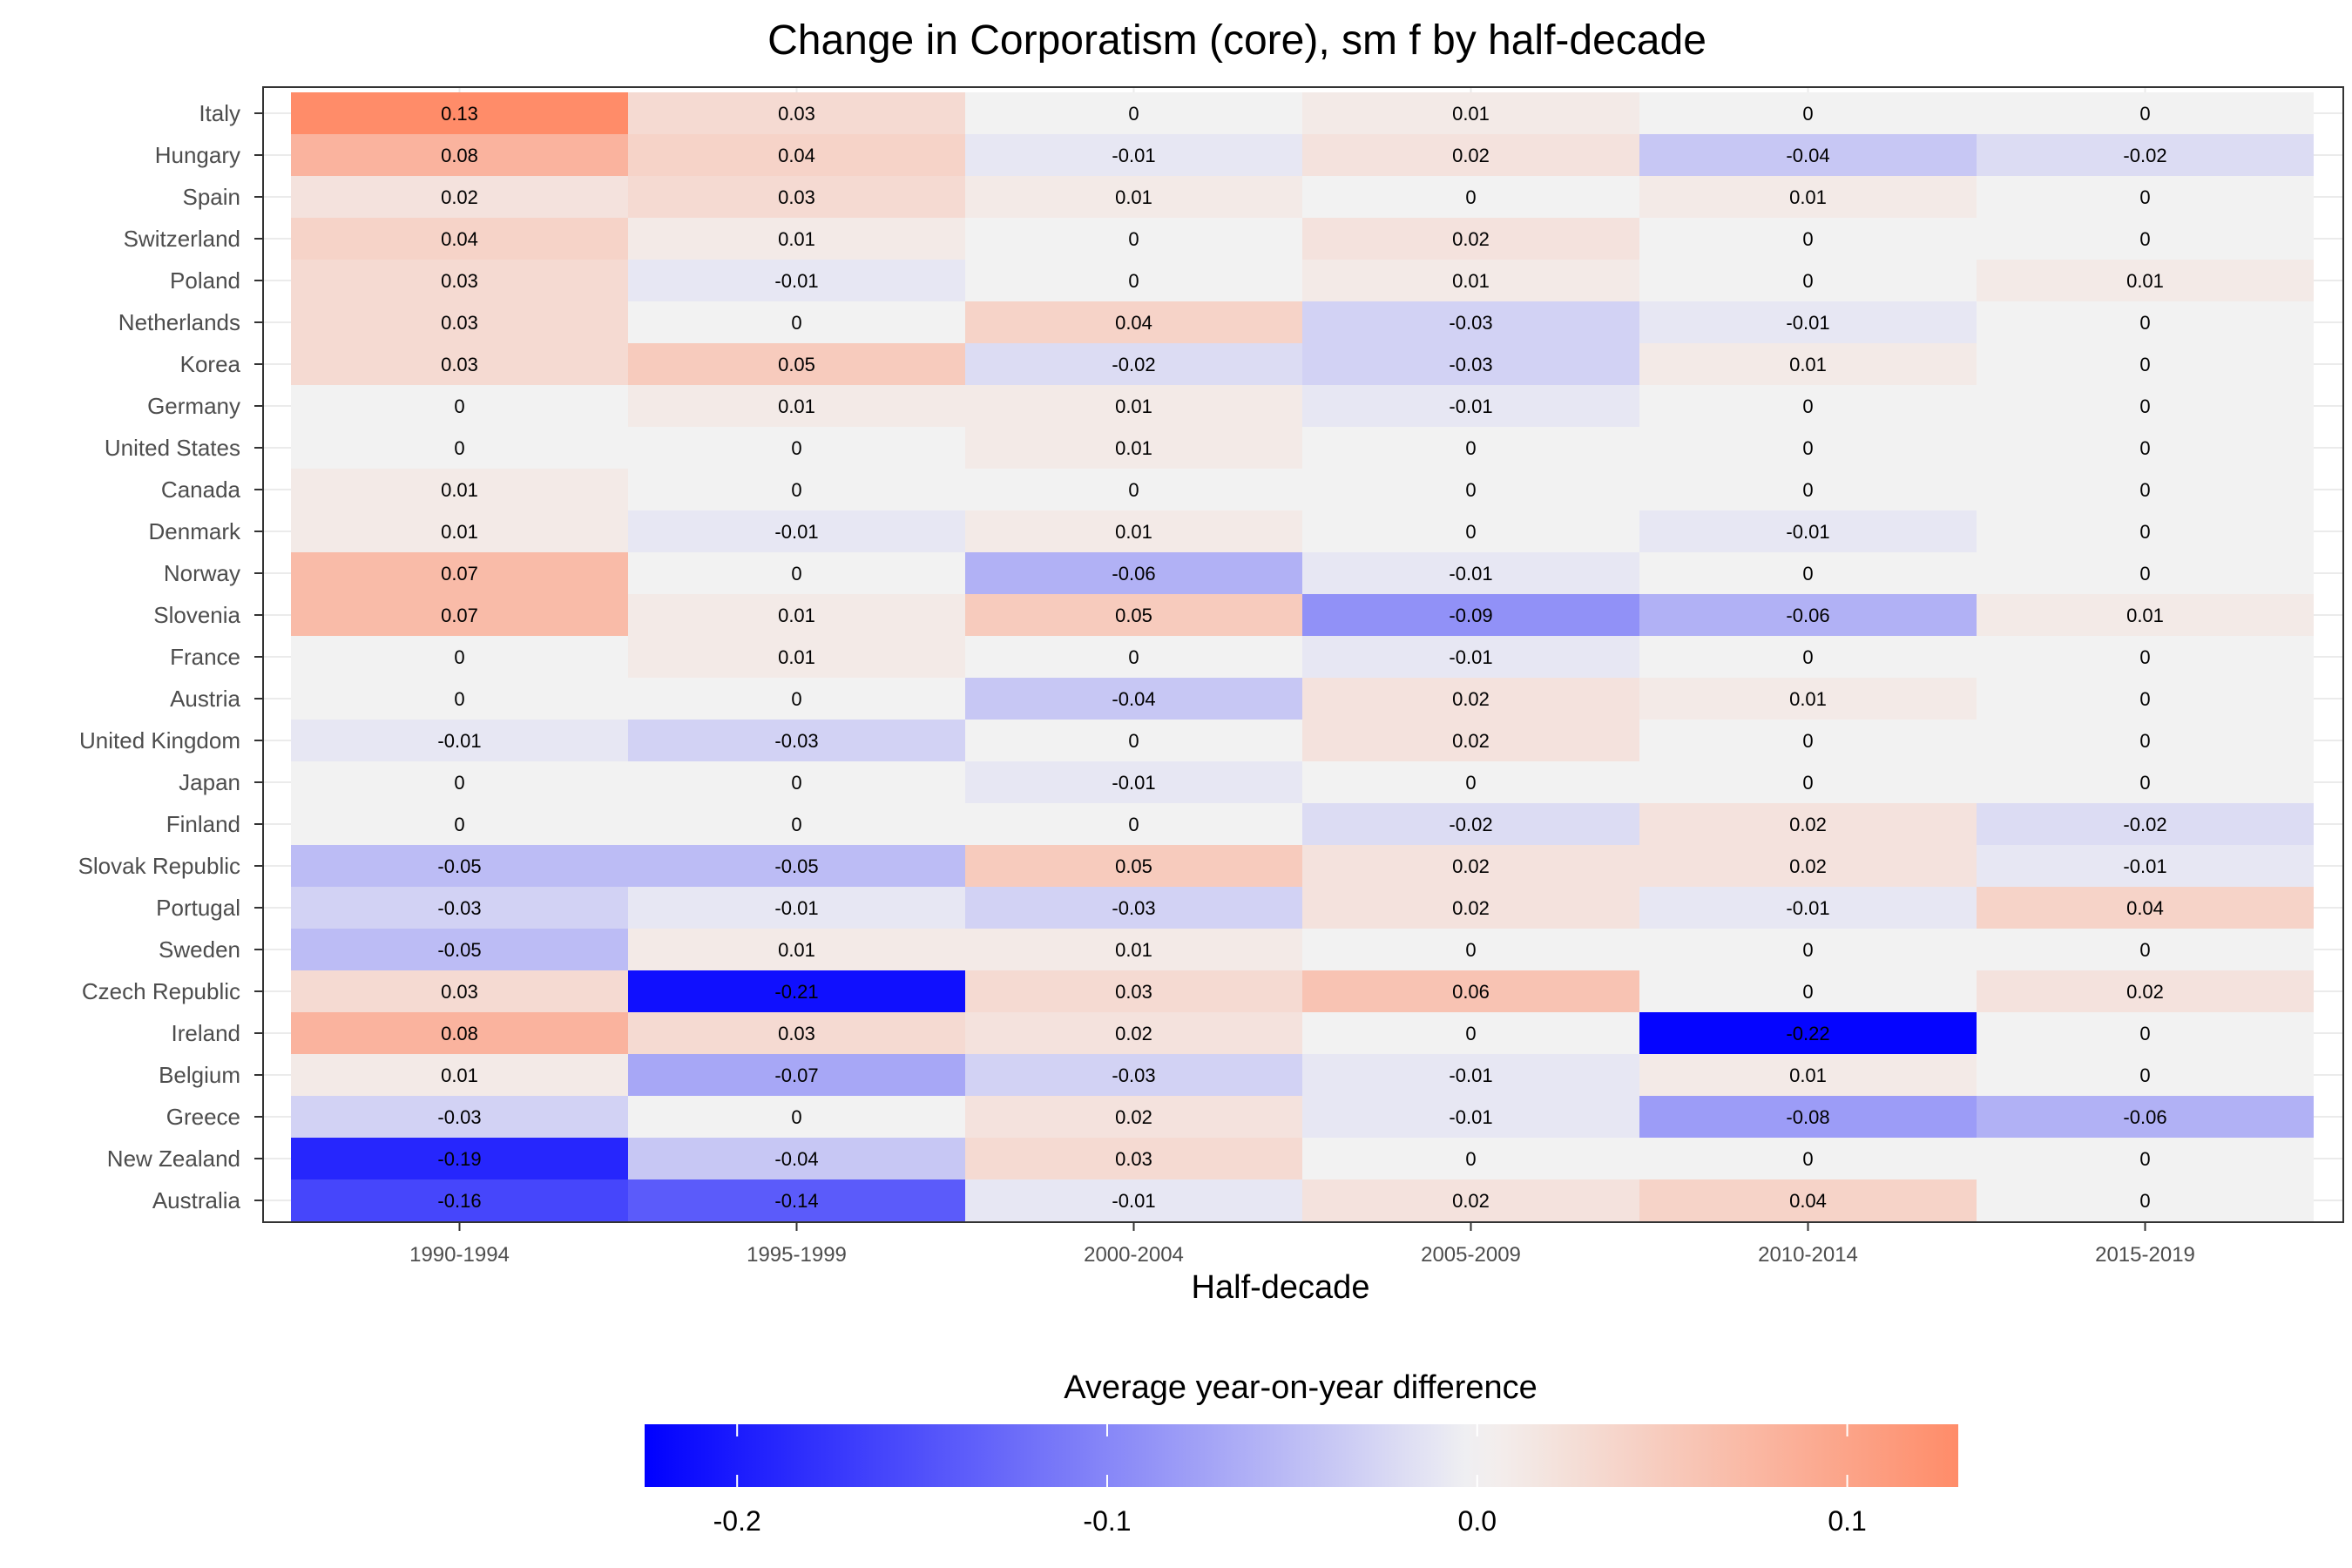 The height and width of the screenshot is (1568, 2352). What do you see at coordinates (209, 782) in the screenshot?
I see `y-tick-label: Japan` at bounding box center [209, 782].